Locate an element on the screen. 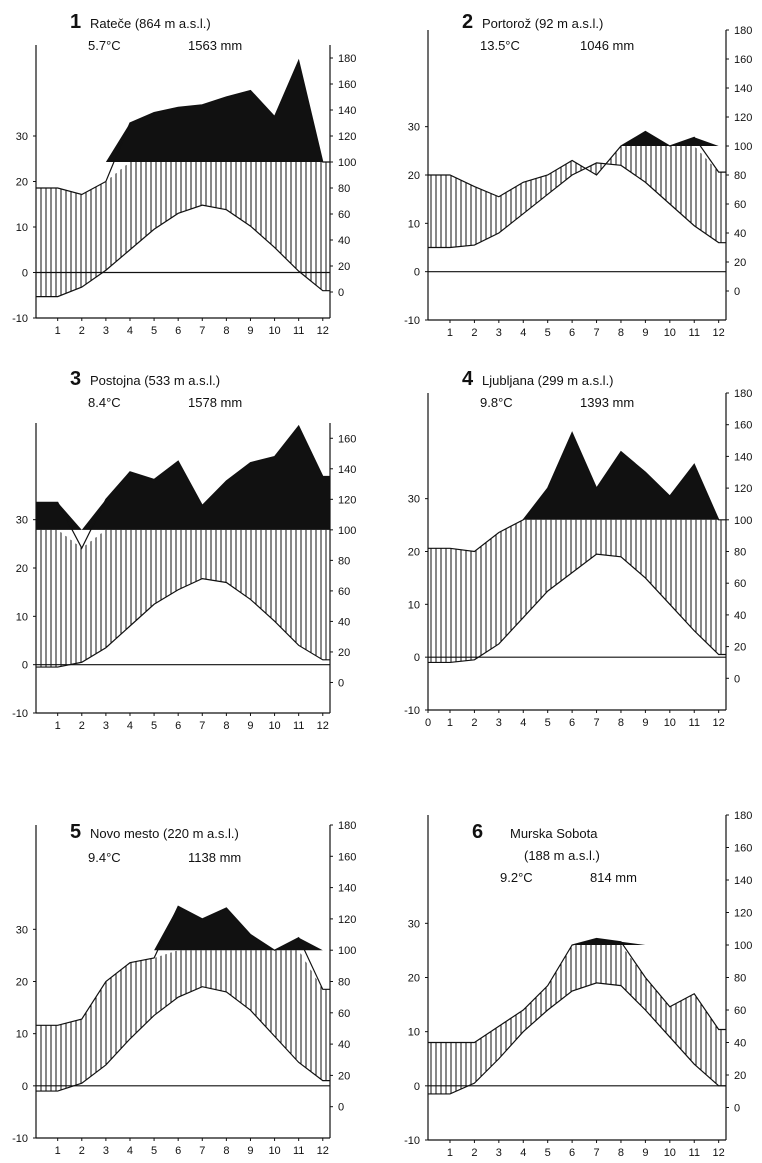  annual-precipitation: 1578 mm is located at coordinates (215, 402).